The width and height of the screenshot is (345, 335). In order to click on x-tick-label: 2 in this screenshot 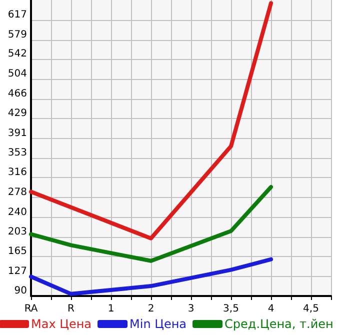, I will do `click(151, 309)`.